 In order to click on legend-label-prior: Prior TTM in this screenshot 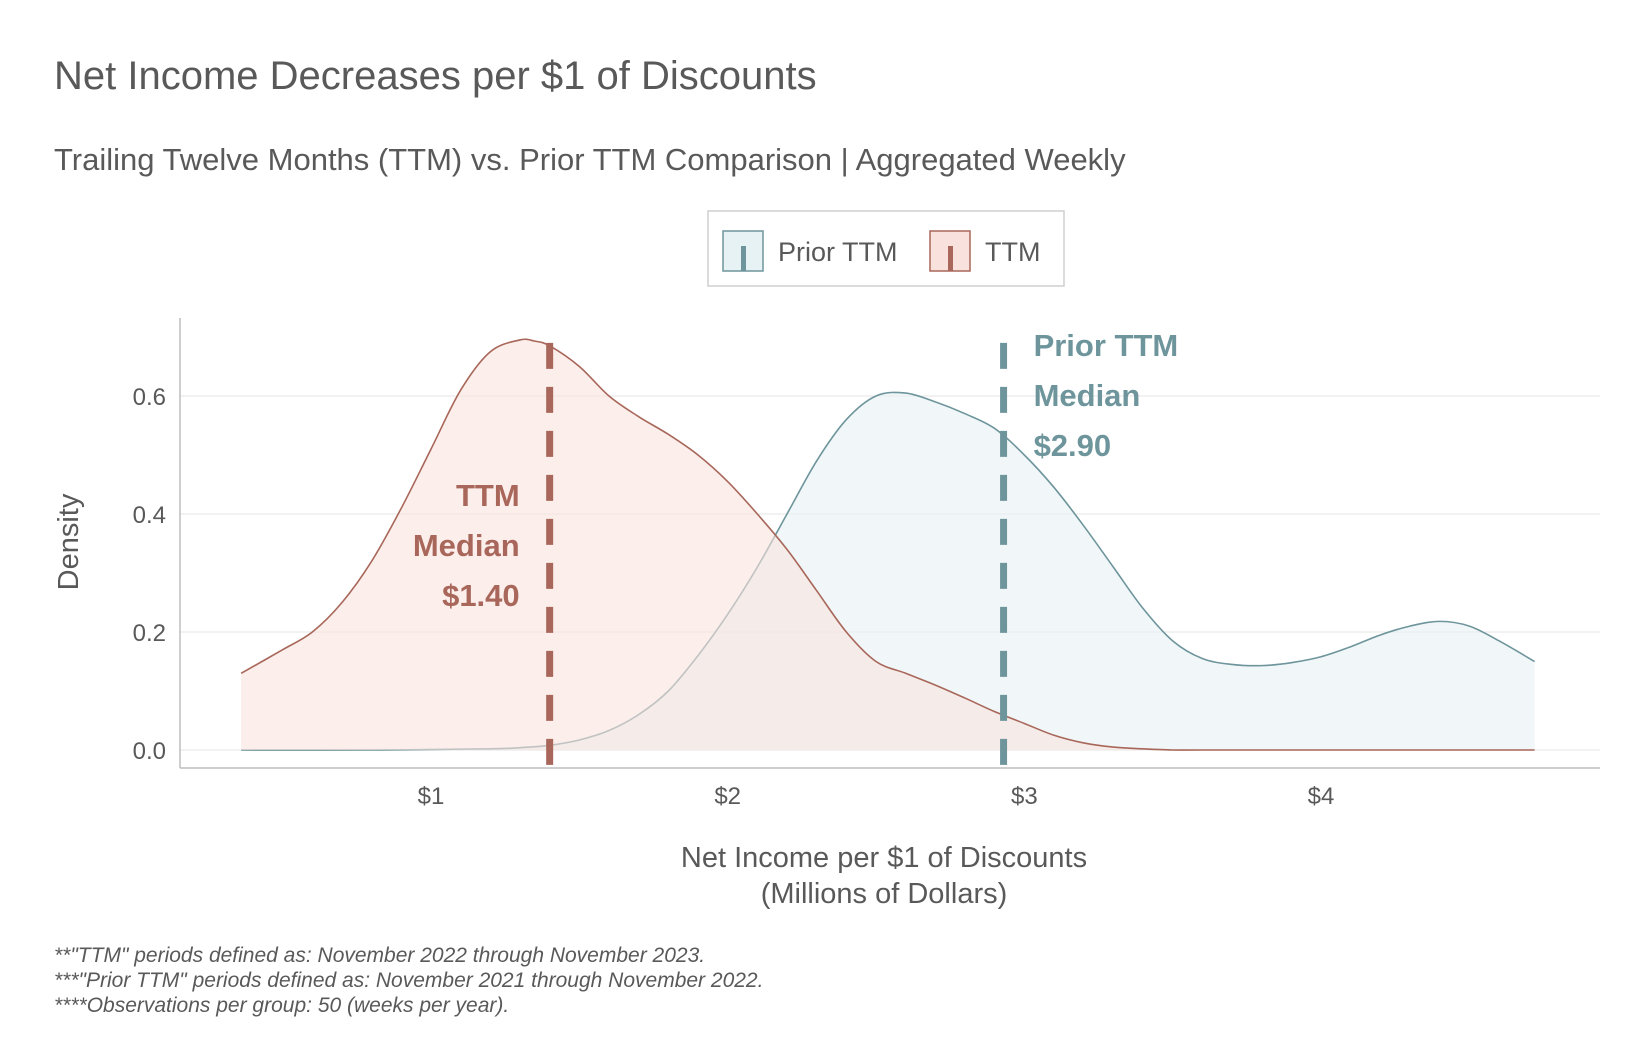, I will do `click(838, 252)`.